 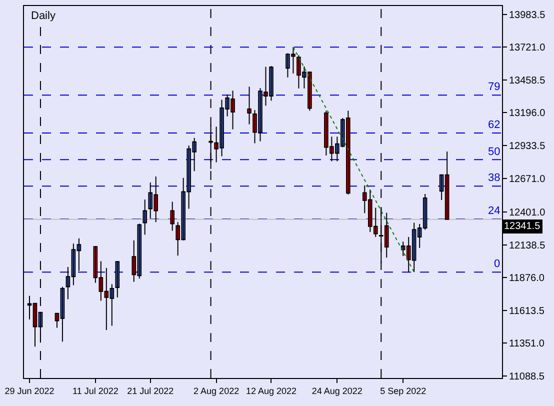 What do you see at coordinates (95, 391) in the screenshot?
I see `x-tick-label: 11 Jul 2022` at bounding box center [95, 391].